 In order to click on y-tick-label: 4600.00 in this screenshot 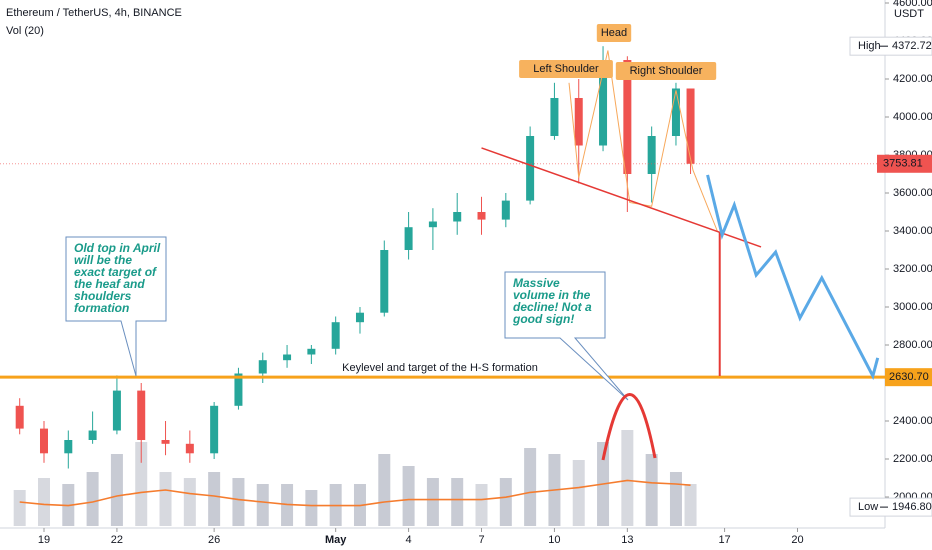, I will do `click(912, 4)`.